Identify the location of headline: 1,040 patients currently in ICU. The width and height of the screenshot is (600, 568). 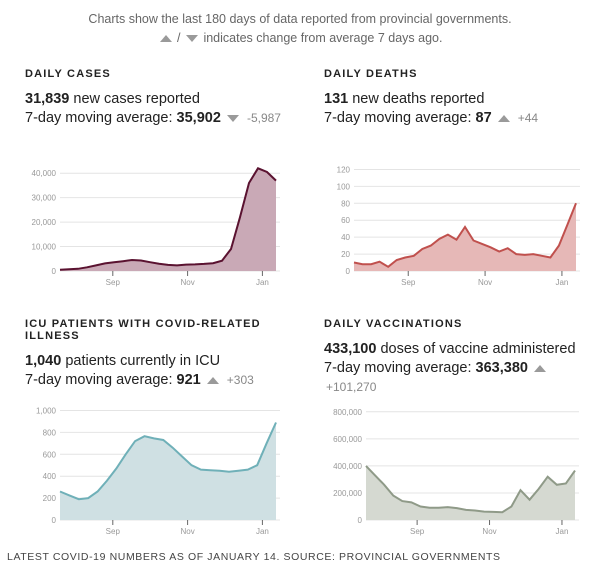
(165, 361).